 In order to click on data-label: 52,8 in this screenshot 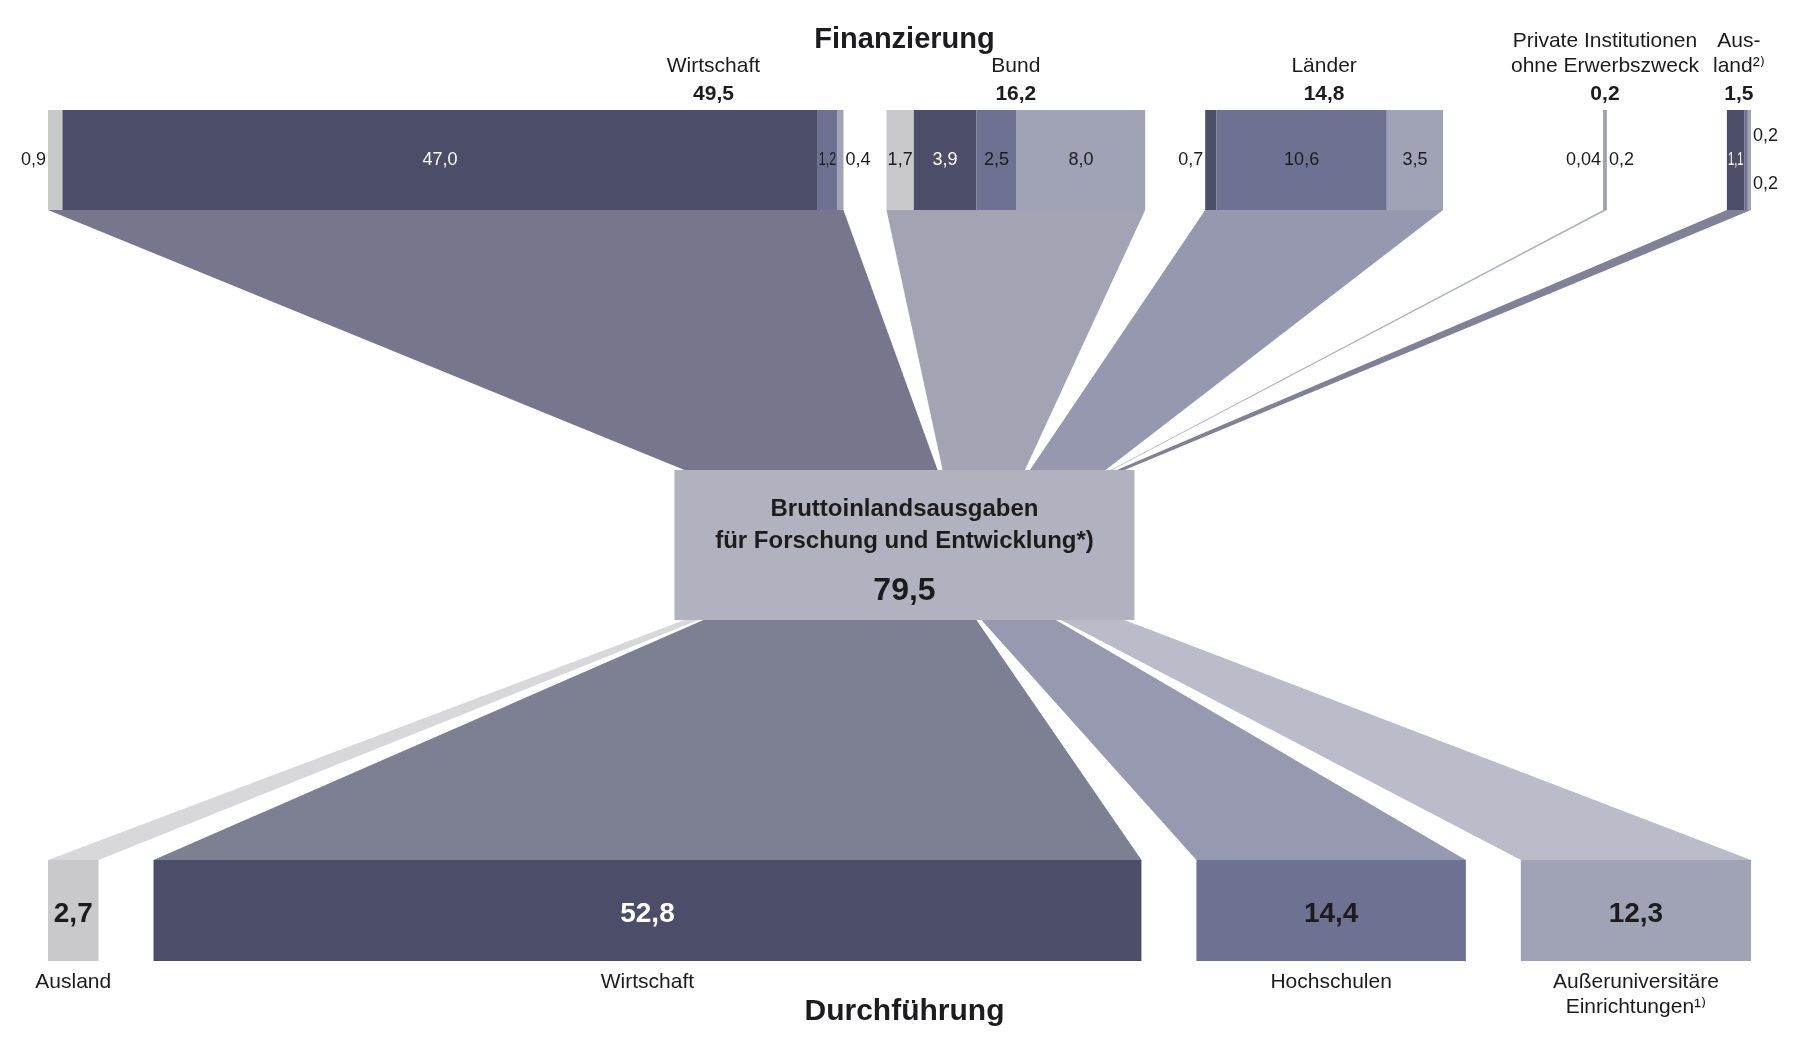, I will do `click(647, 913)`.